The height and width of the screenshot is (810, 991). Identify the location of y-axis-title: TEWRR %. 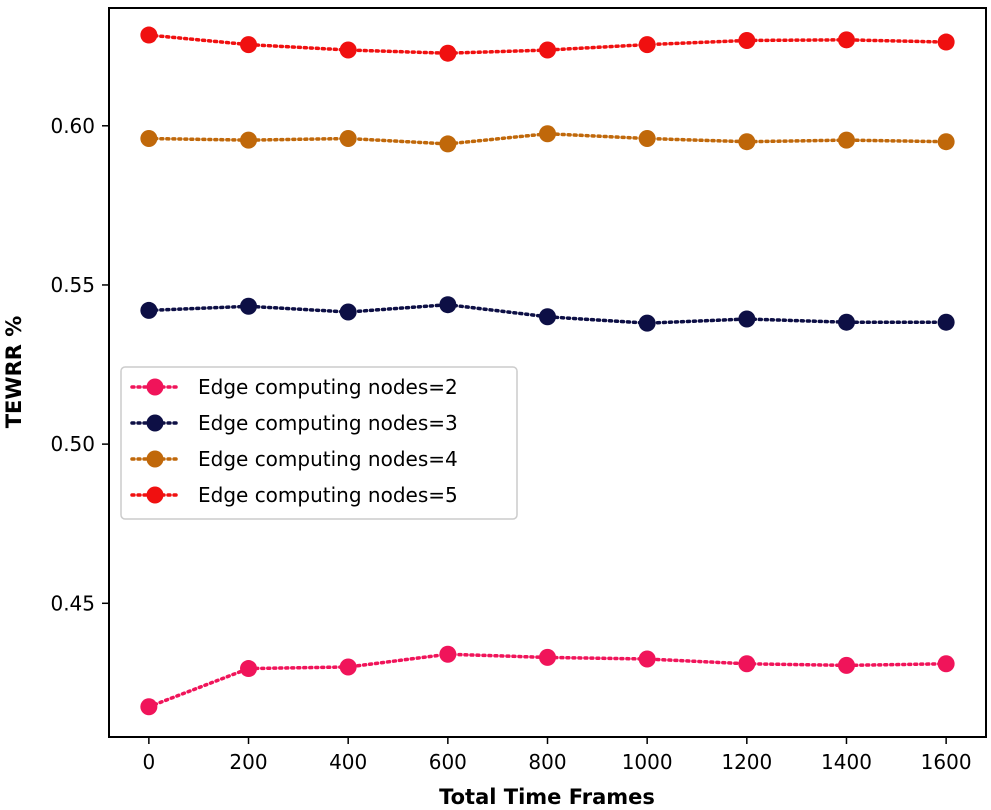
(14, 372).